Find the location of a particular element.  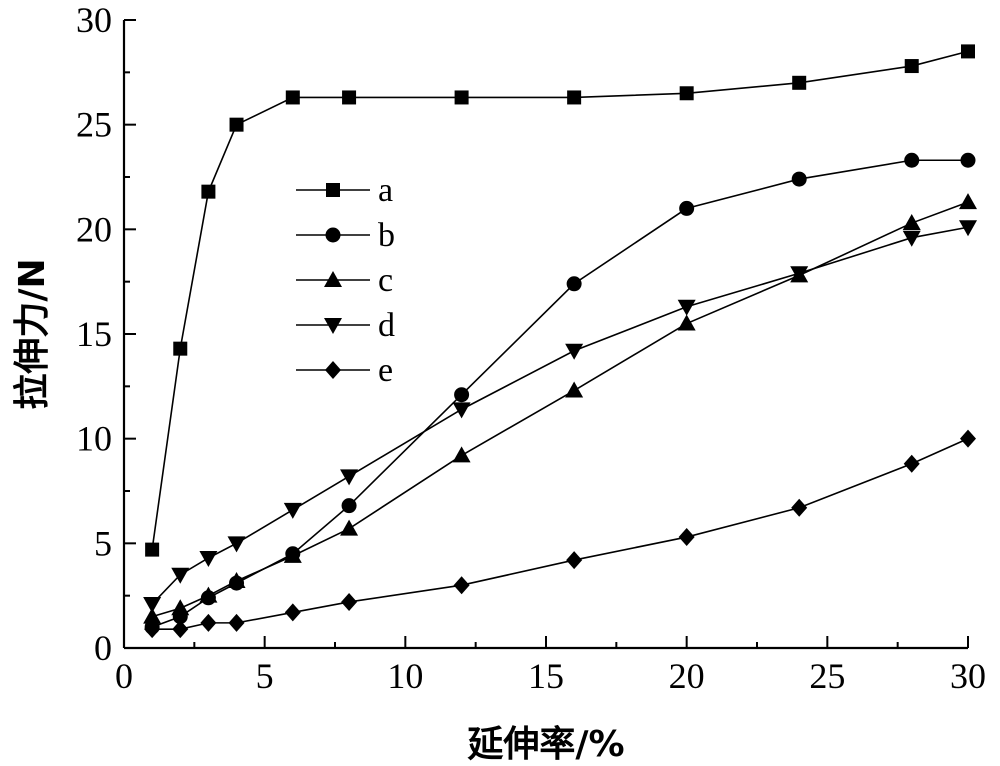

legend-item-b: b is located at coordinates (345, 235).